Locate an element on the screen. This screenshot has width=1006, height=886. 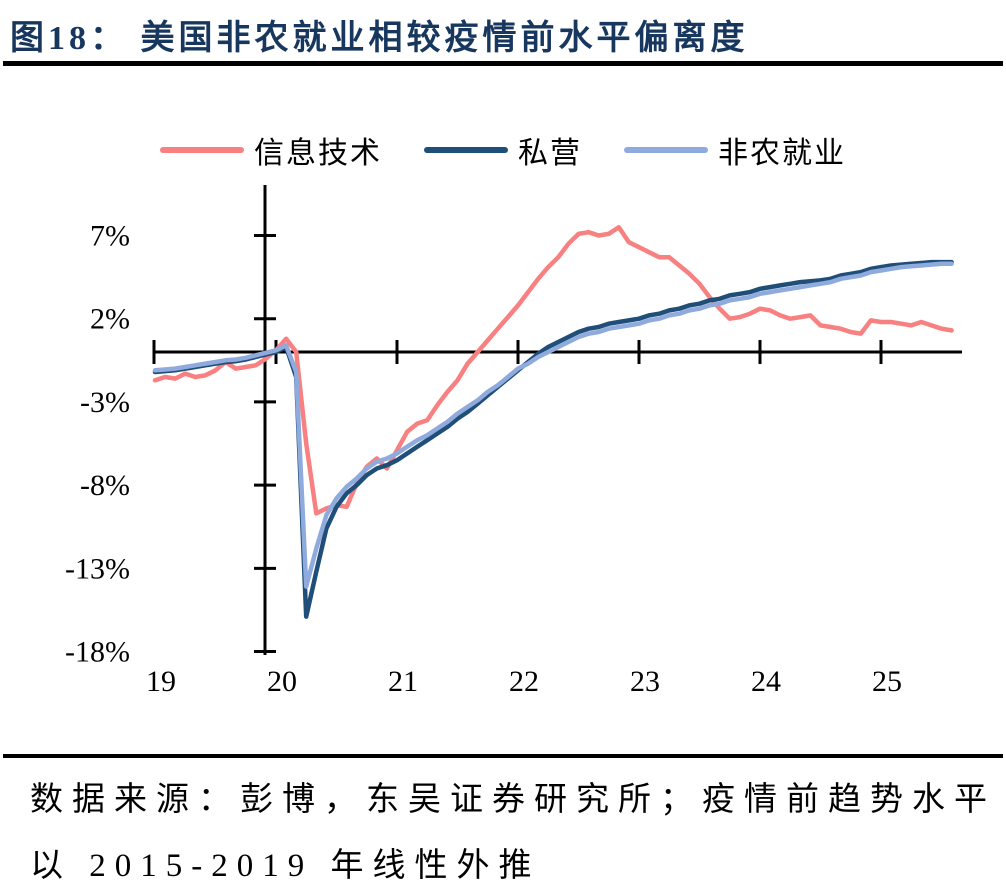
chart-legend: 信息技术 私营 非农就业 is located at coordinates (503, 150).